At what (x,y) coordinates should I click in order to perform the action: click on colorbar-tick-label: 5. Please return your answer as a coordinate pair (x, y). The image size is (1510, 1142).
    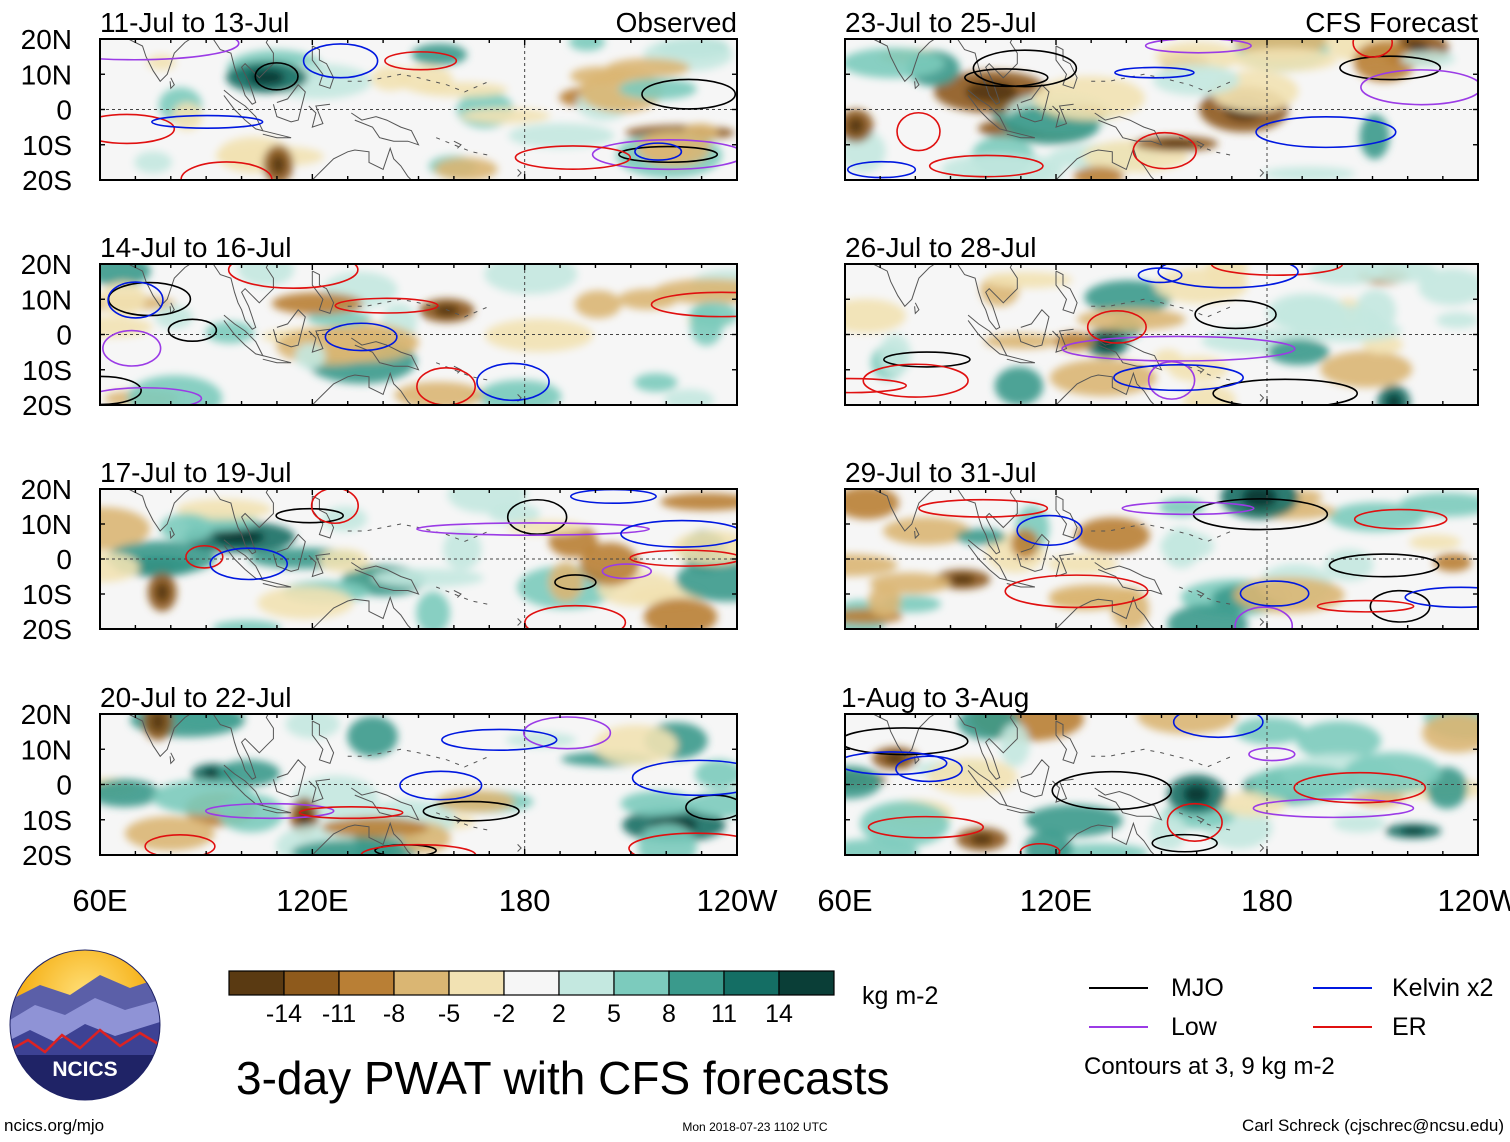
    Looking at the image, I should click on (614, 1014).